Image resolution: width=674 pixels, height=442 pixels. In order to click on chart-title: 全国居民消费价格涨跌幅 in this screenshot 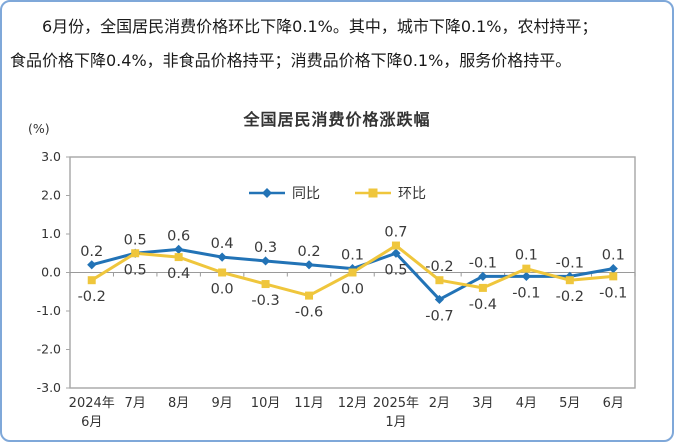, I will do `click(337, 119)`.